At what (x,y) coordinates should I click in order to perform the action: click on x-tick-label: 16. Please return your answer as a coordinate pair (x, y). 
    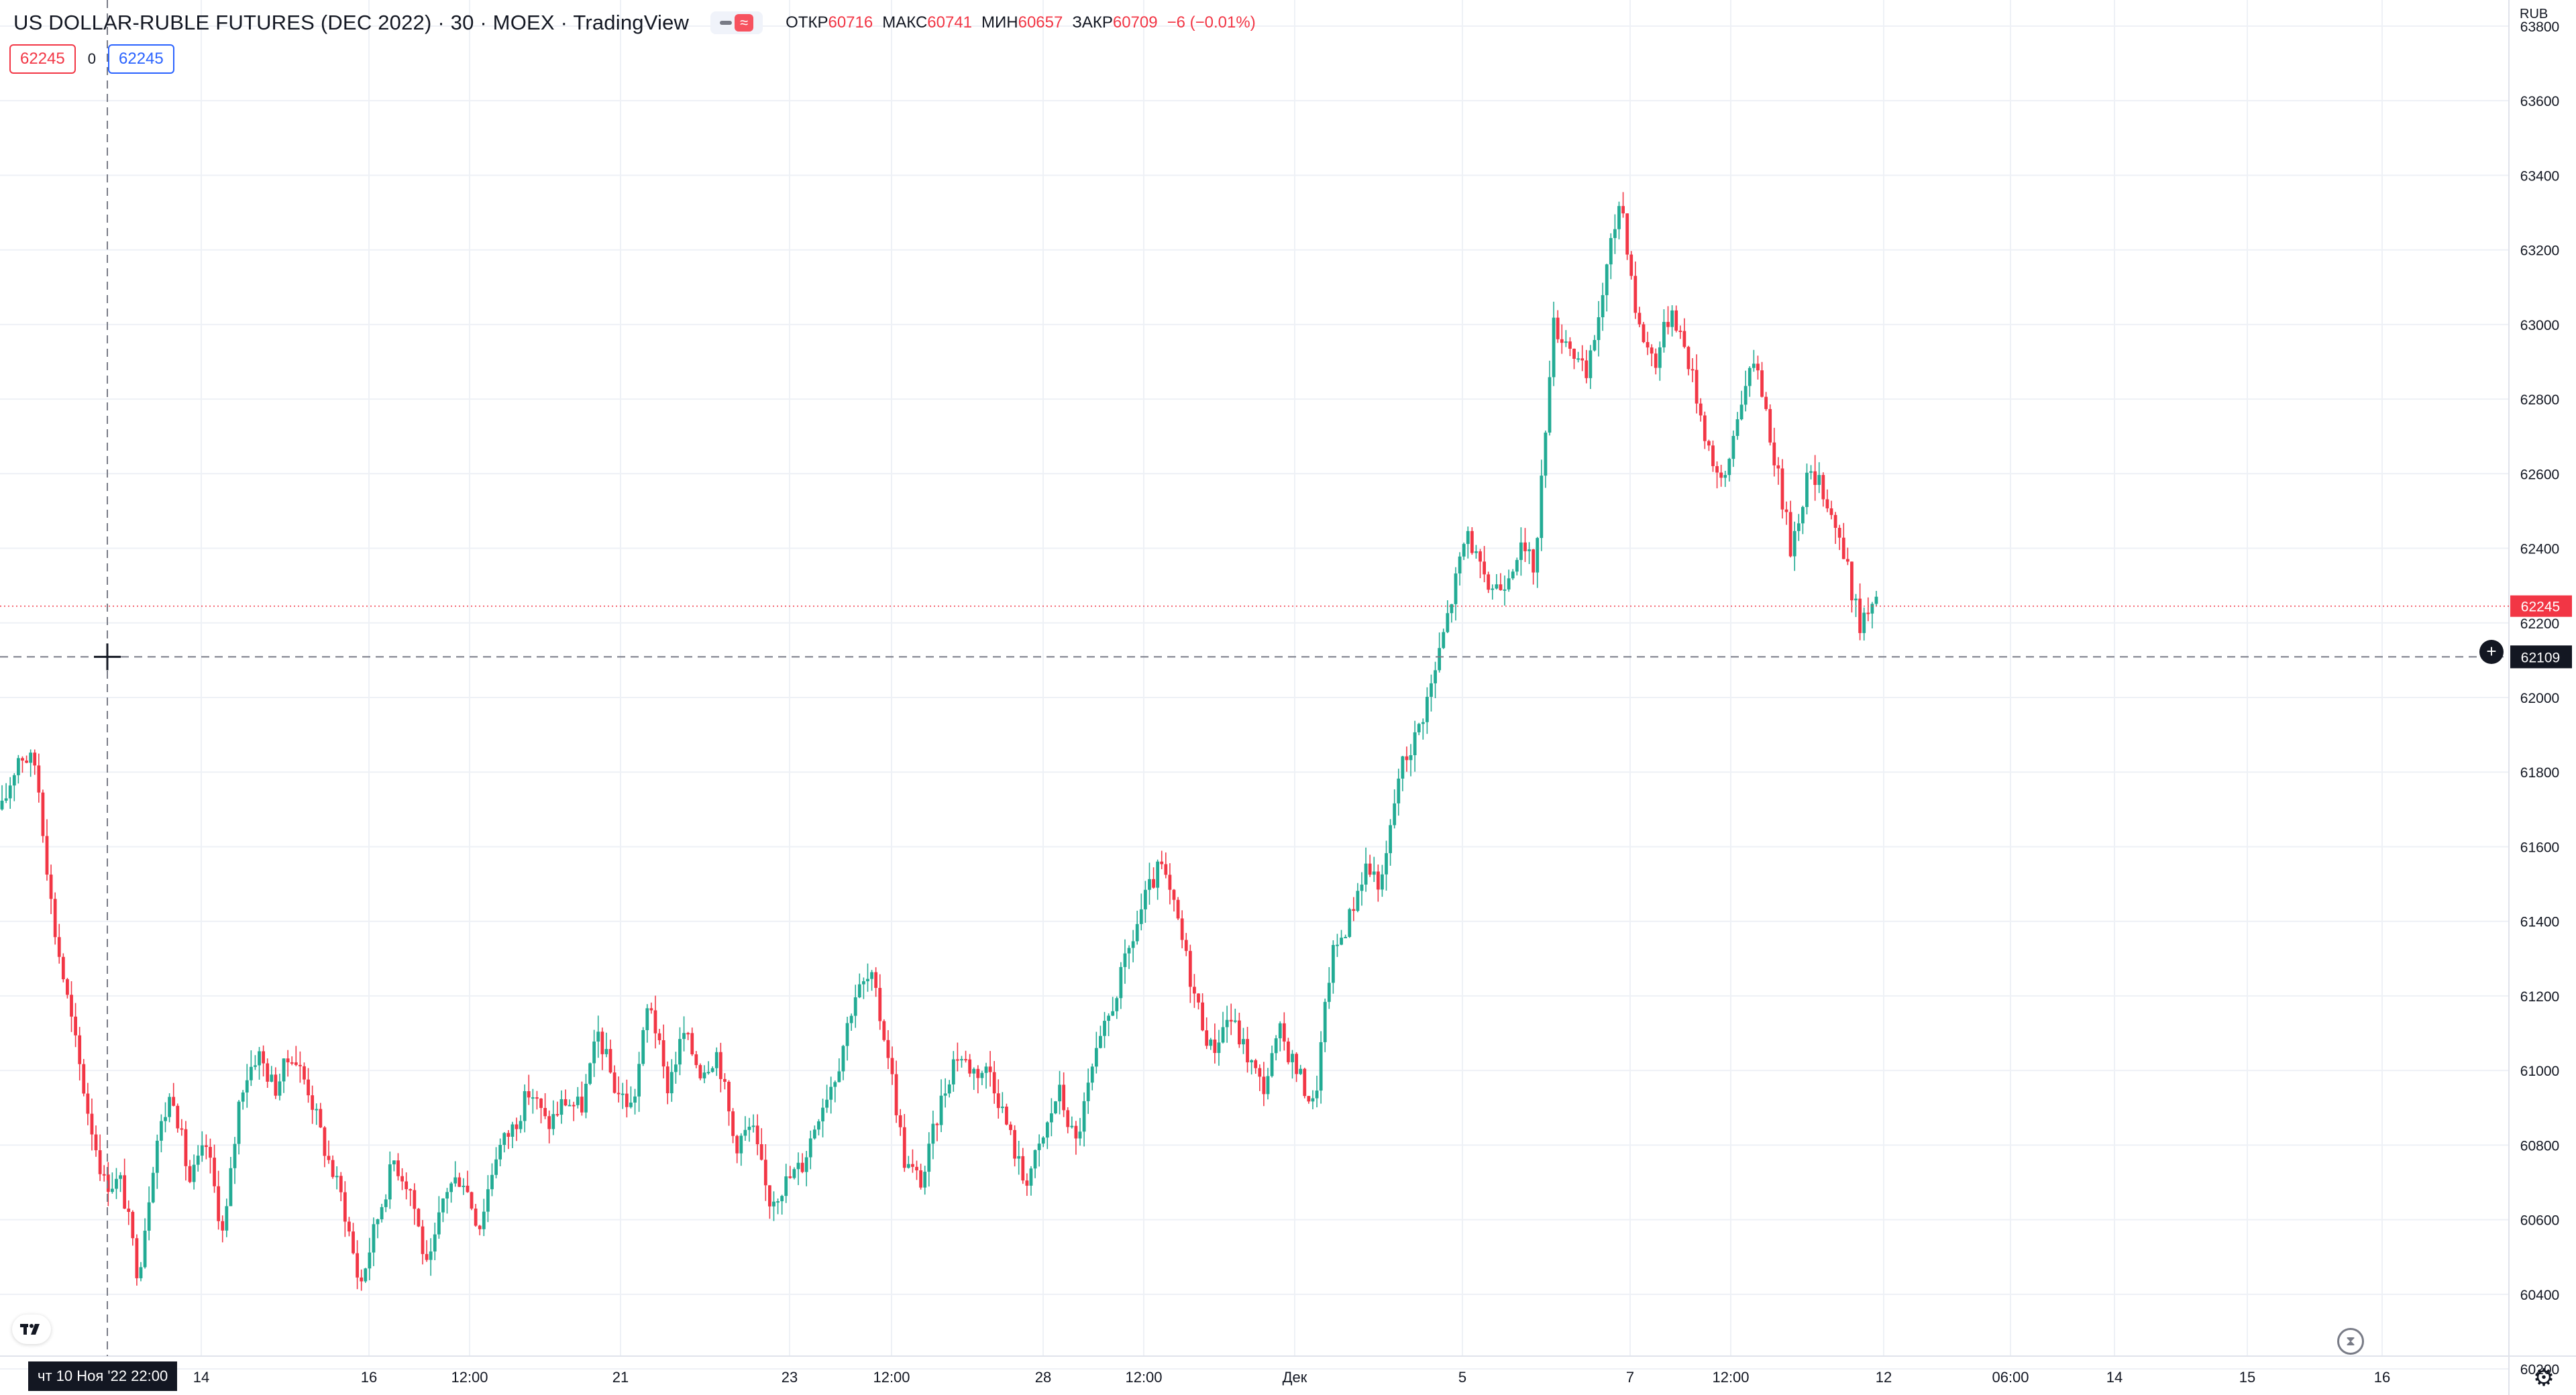
    Looking at the image, I should click on (369, 1377).